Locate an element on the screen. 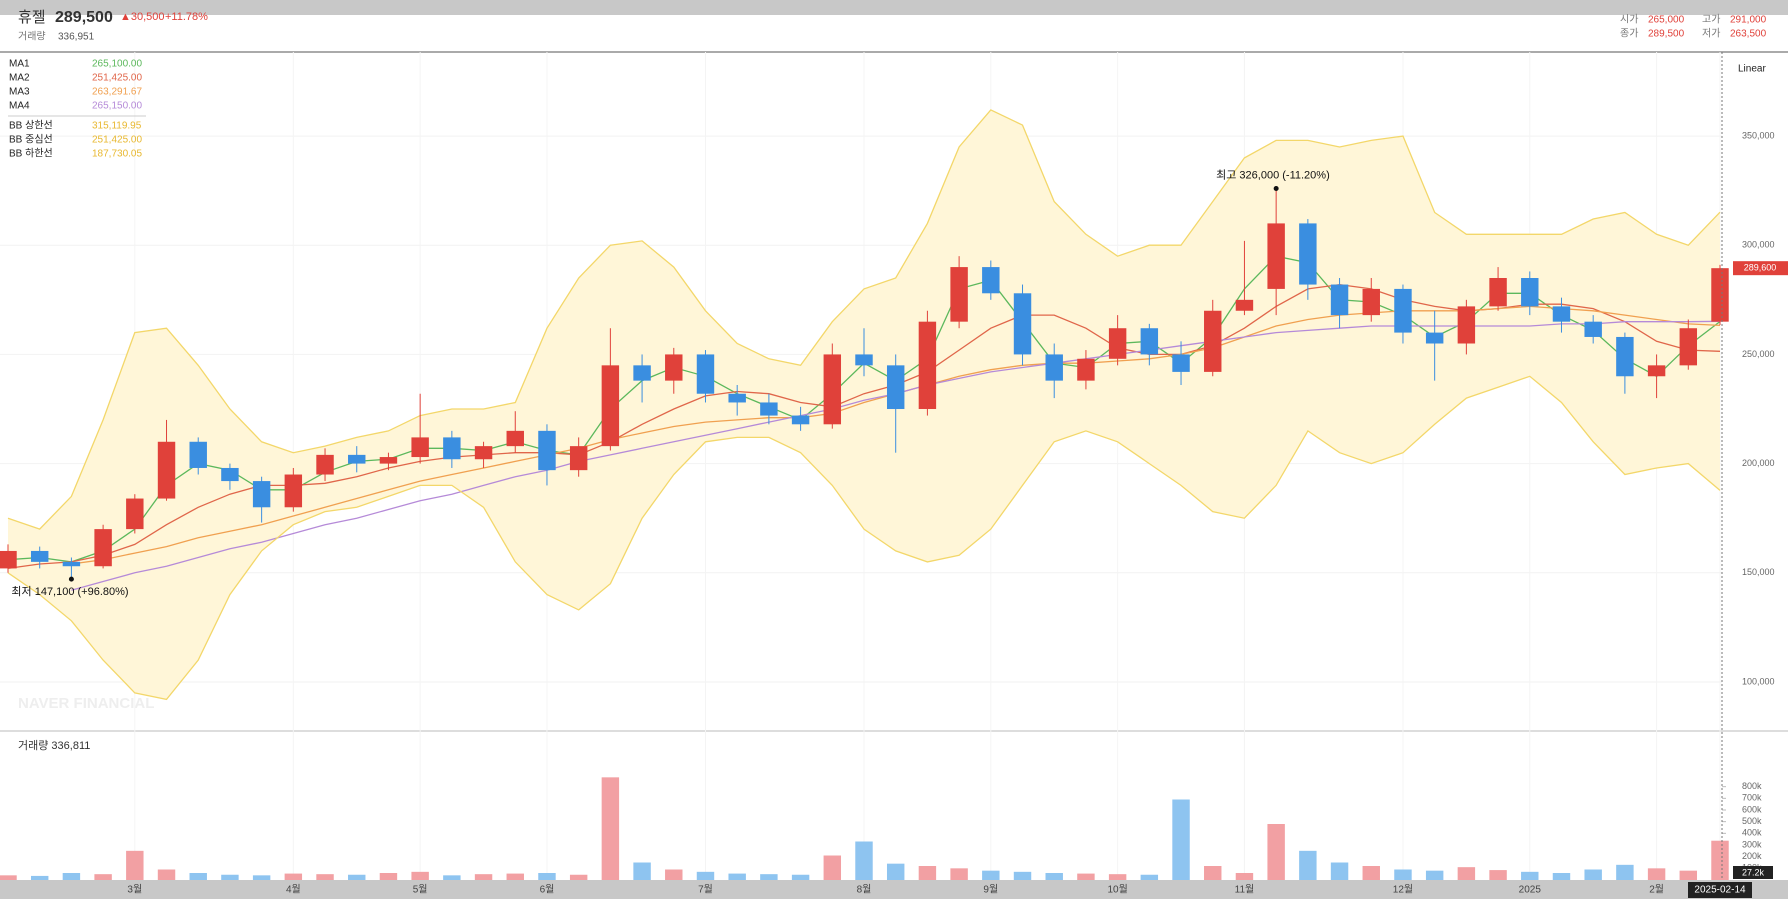  x-tick-label: 2월 is located at coordinates (1656, 890).